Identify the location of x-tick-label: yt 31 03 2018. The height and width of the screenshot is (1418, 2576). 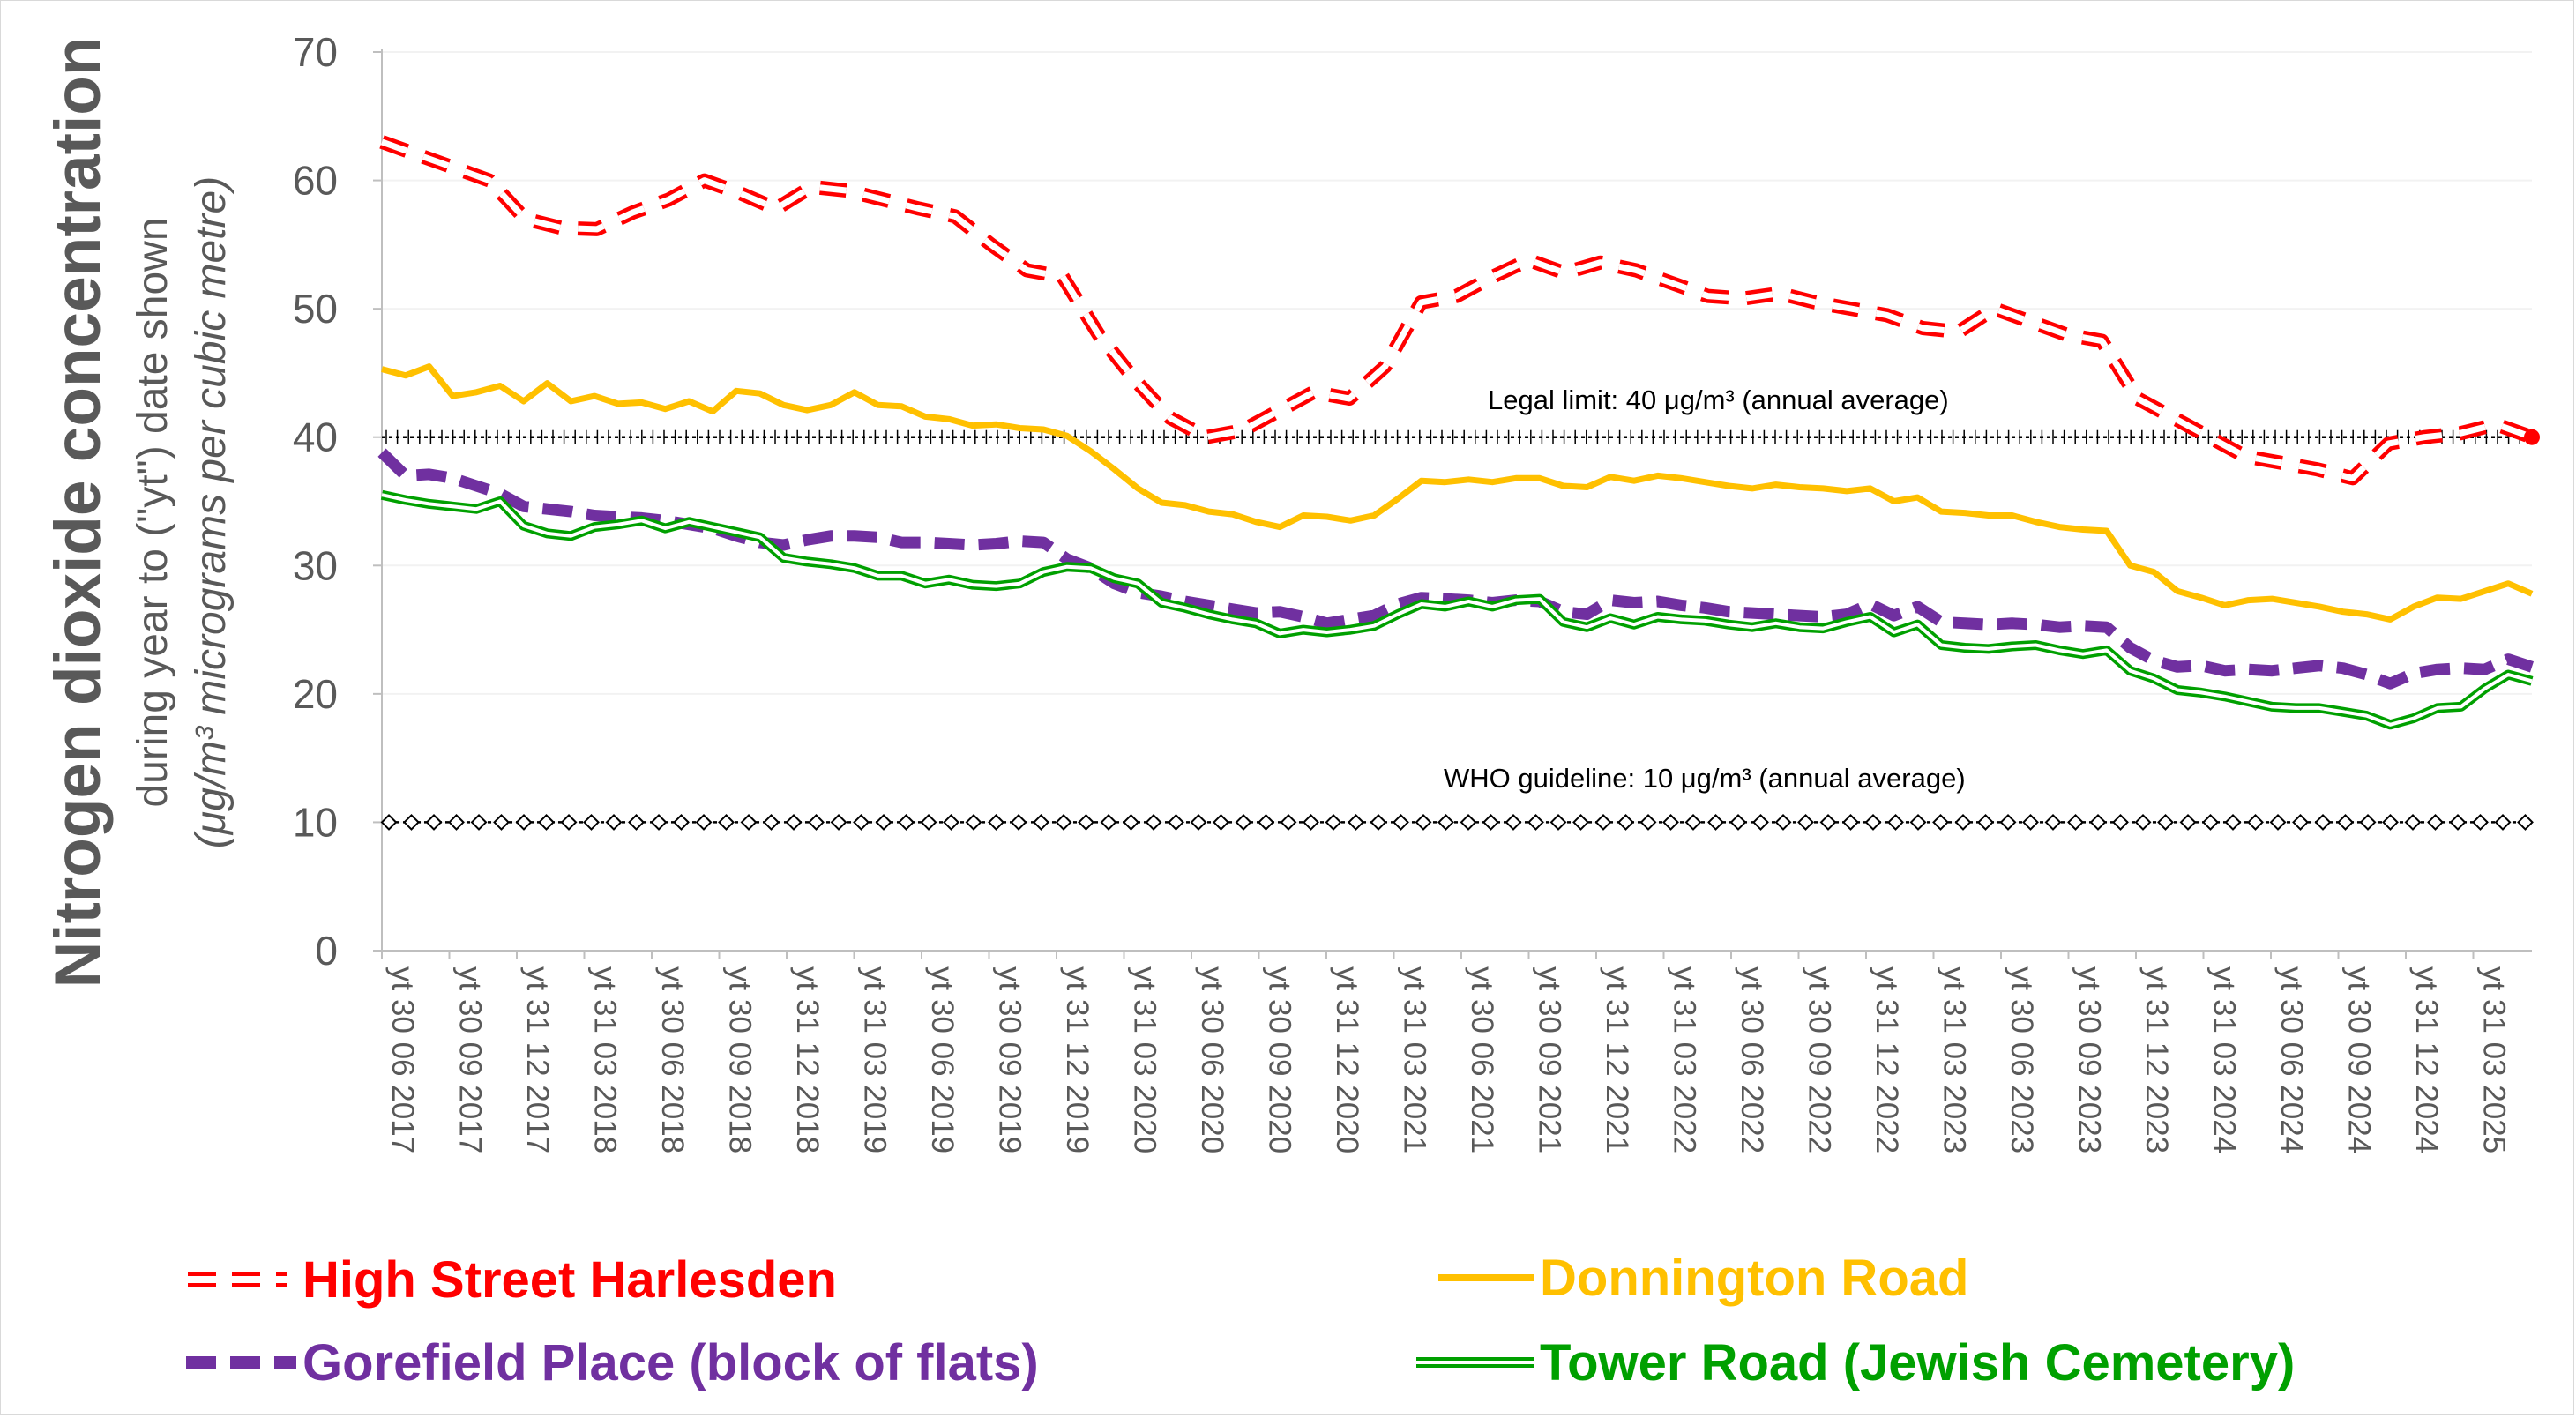
(605, 1059).